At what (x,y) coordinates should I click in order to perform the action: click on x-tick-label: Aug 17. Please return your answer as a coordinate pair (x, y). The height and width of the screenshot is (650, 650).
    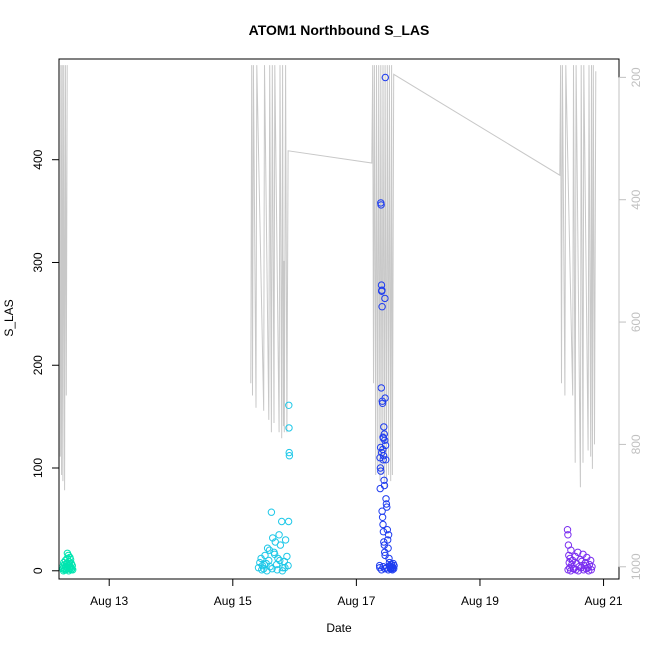
    Looking at the image, I should click on (356, 601).